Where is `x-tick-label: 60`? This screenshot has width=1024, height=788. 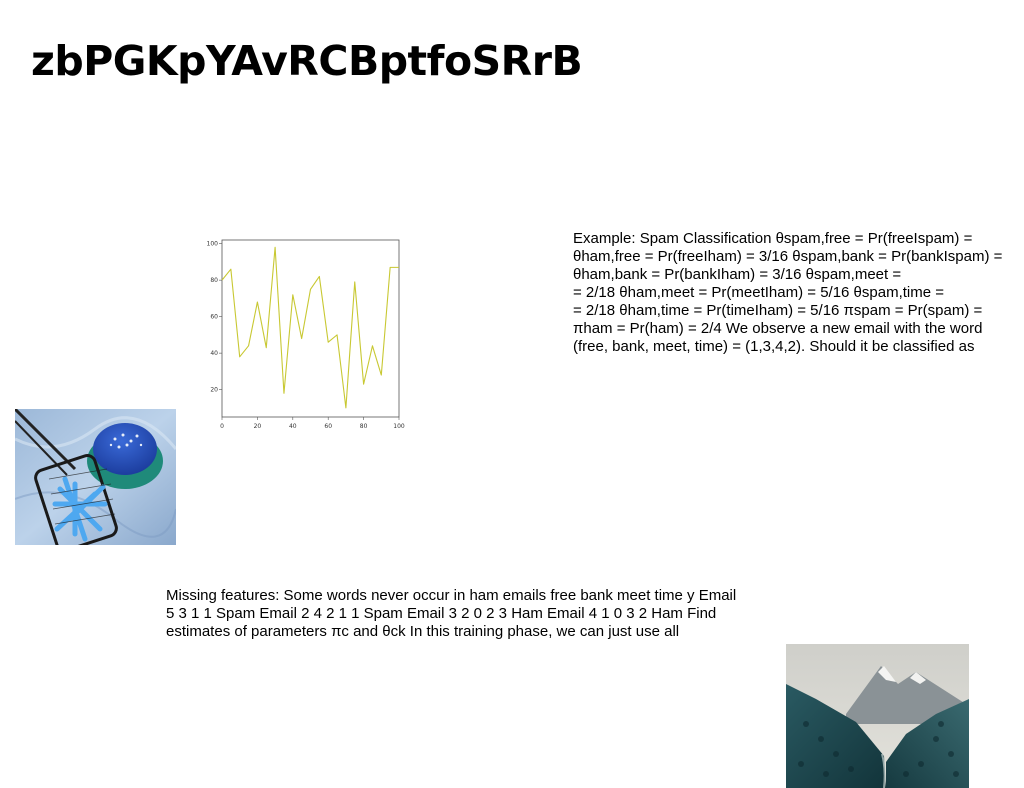 x-tick-label: 60 is located at coordinates (328, 426).